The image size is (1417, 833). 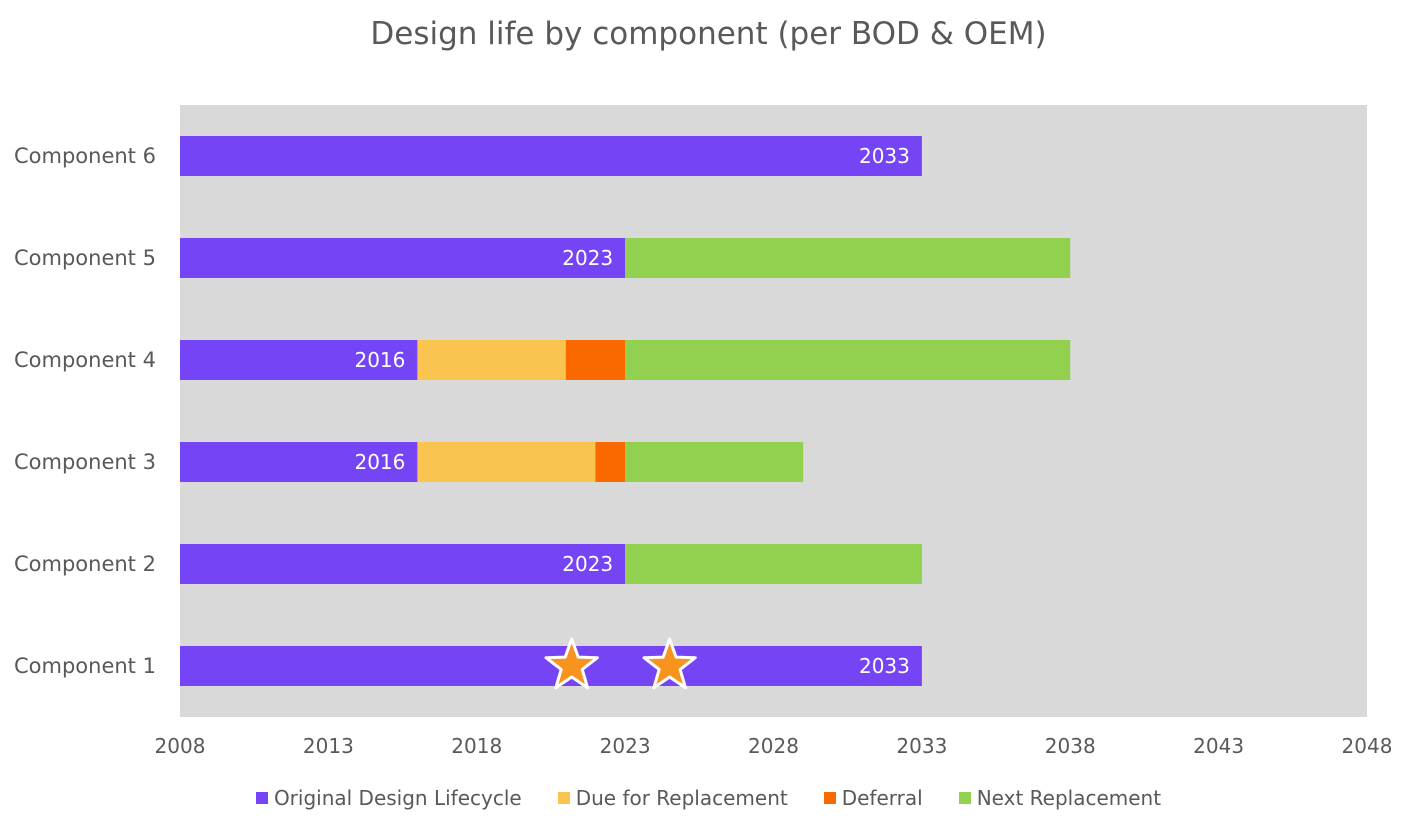 What do you see at coordinates (85, 156) in the screenshot?
I see `category-label: Component 6` at bounding box center [85, 156].